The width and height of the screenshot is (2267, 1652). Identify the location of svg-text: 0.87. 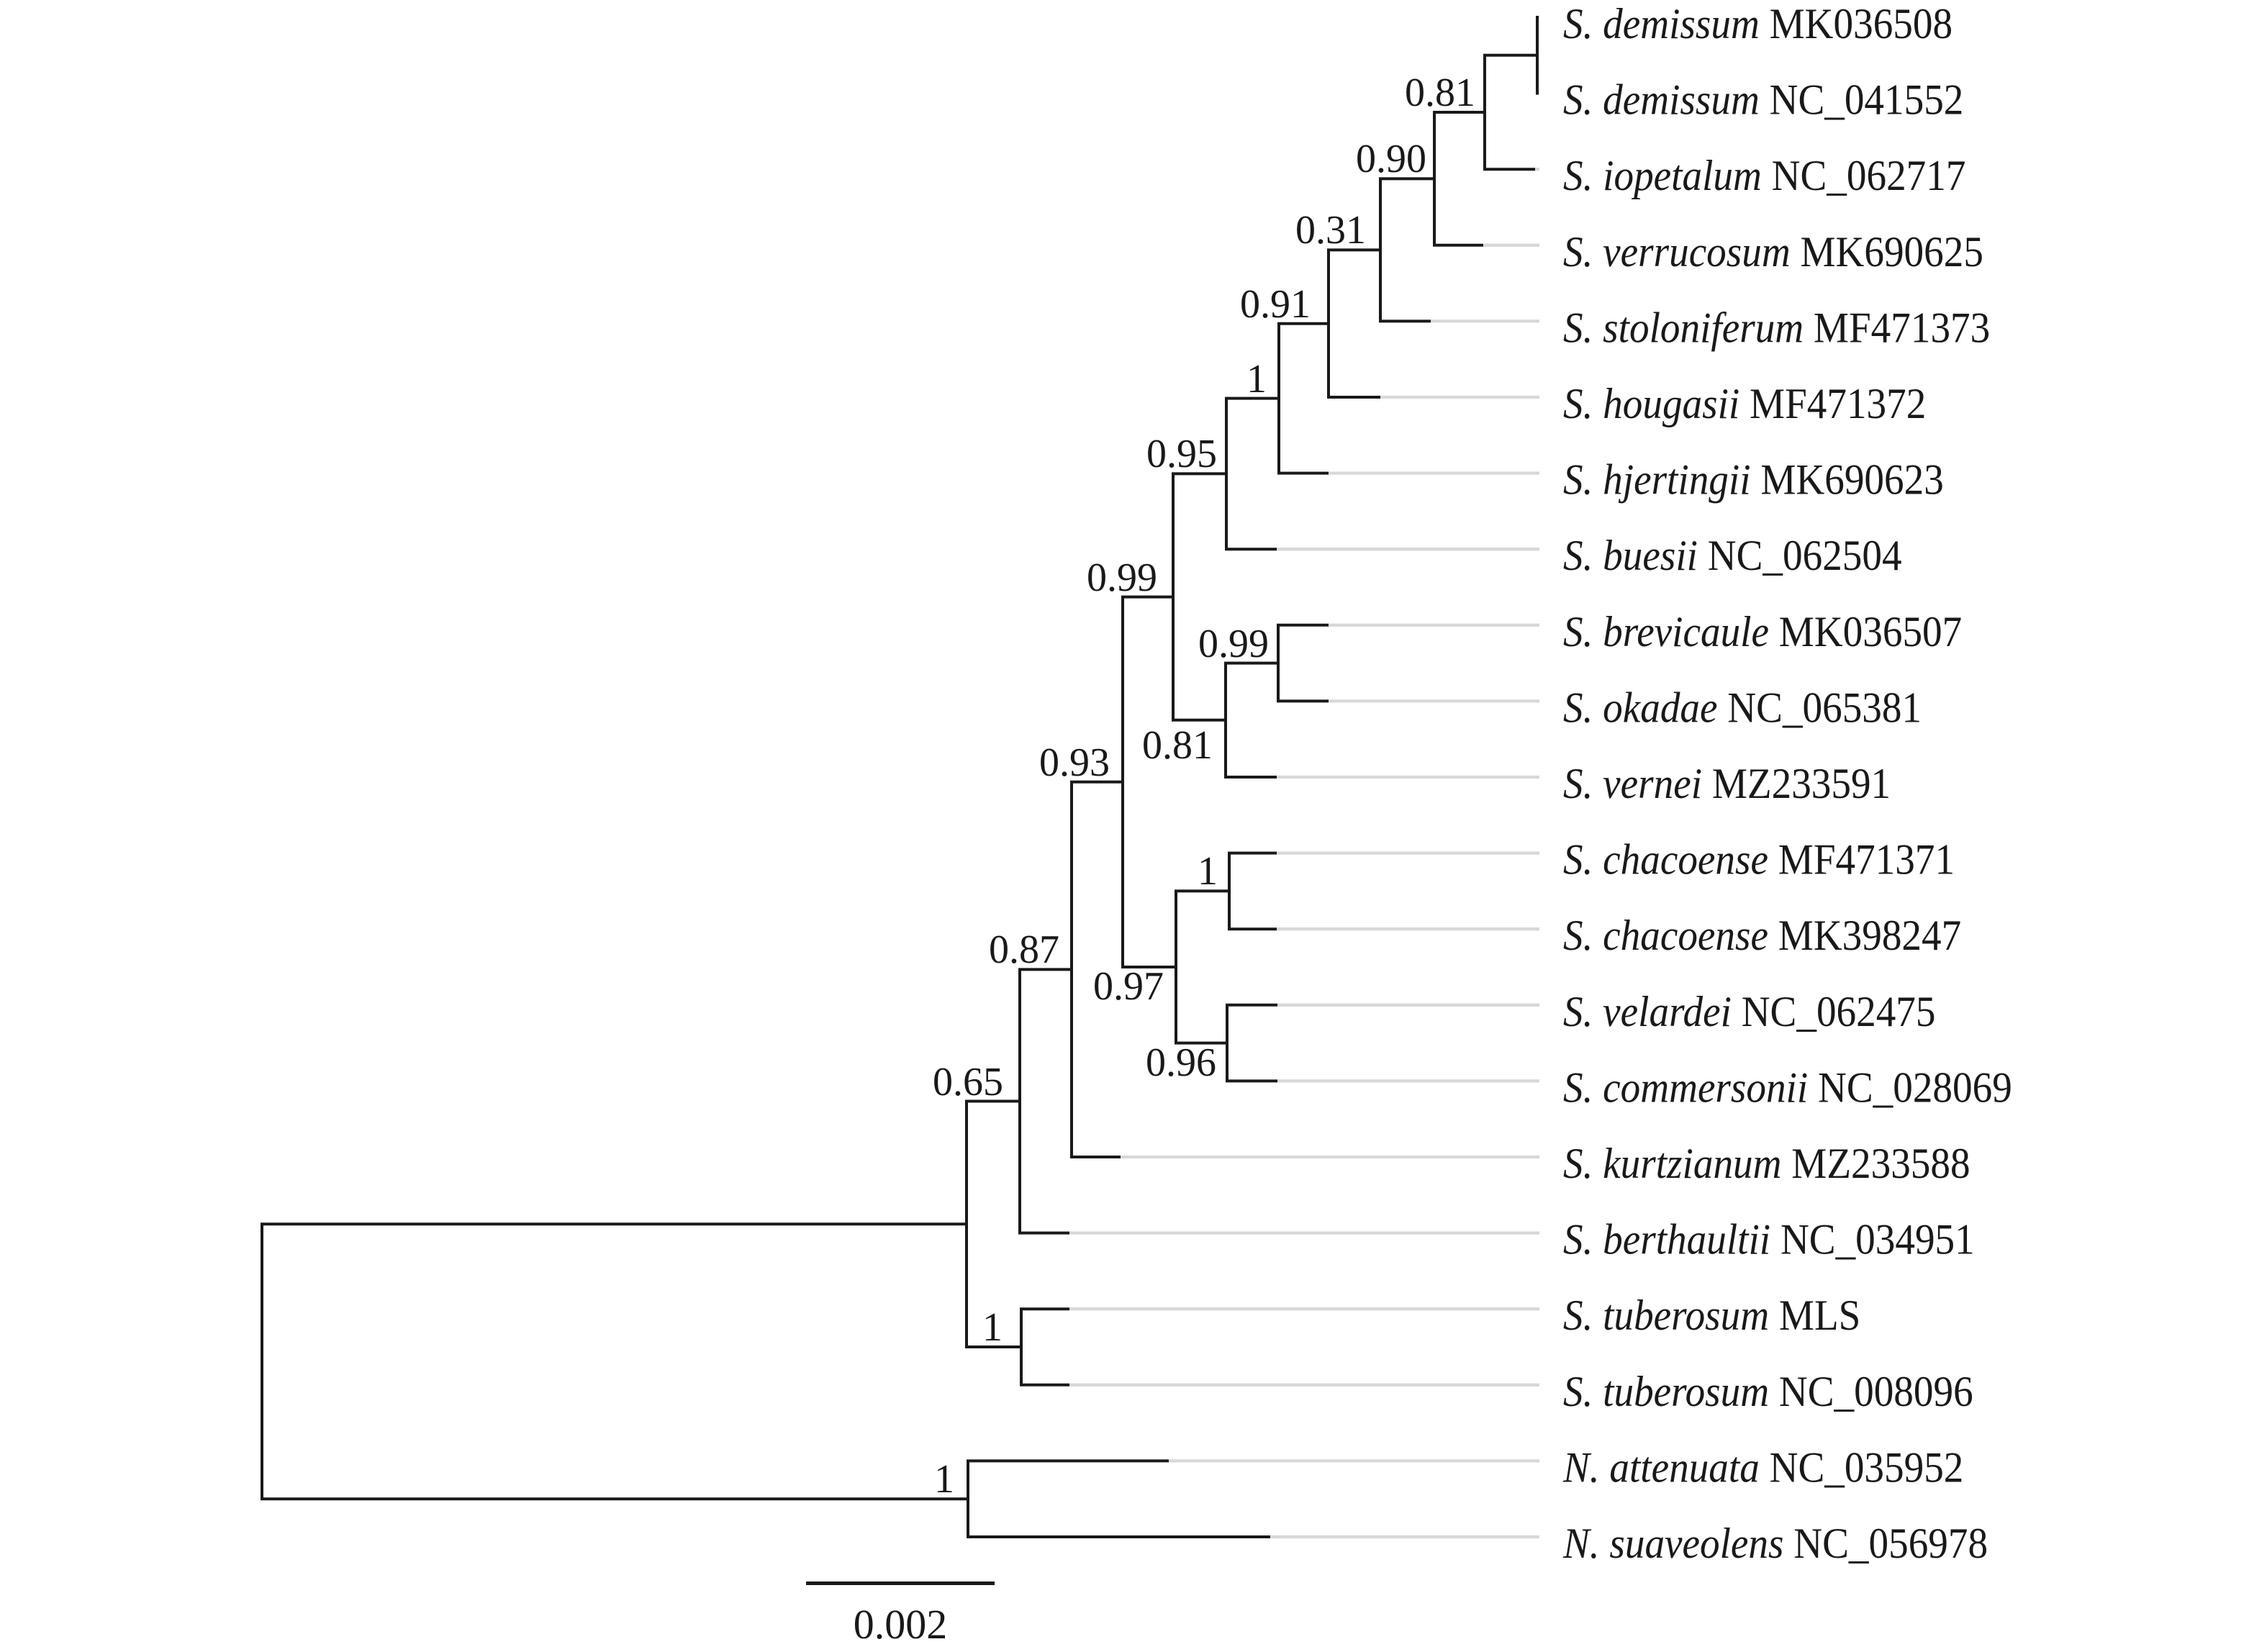
(1024, 949).